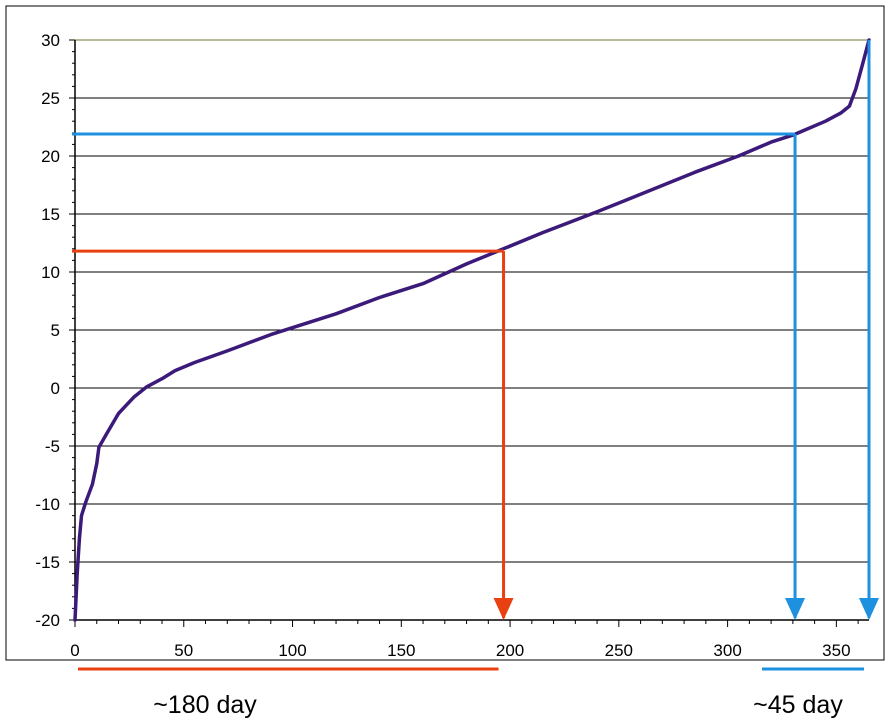 The image size is (891, 721). What do you see at coordinates (183, 650) in the screenshot?
I see `x-tick-label: 50` at bounding box center [183, 650].